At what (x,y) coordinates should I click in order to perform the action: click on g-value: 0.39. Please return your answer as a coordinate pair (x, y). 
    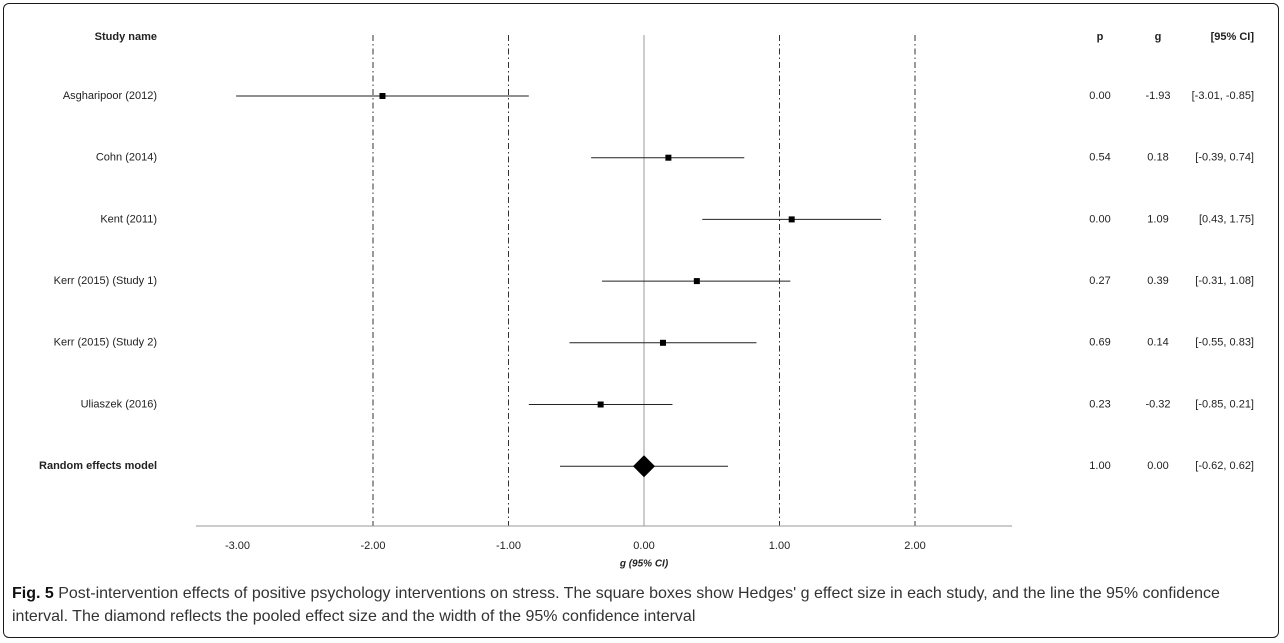
    Looking at the image, I should click on (1157, 281).